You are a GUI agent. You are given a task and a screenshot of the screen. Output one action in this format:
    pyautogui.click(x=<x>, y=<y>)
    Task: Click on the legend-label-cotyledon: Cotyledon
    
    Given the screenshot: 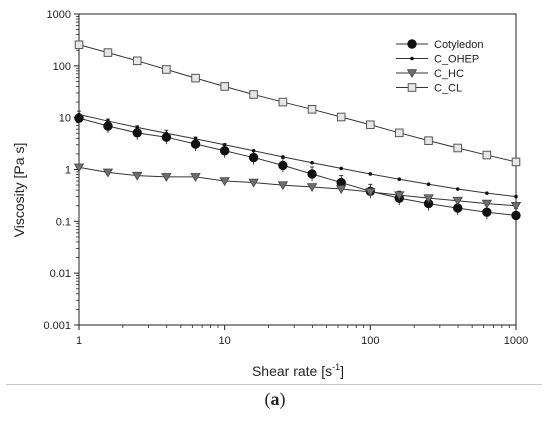 What is the action you would take?
    pyautogui.click(x=459, y=45)
    